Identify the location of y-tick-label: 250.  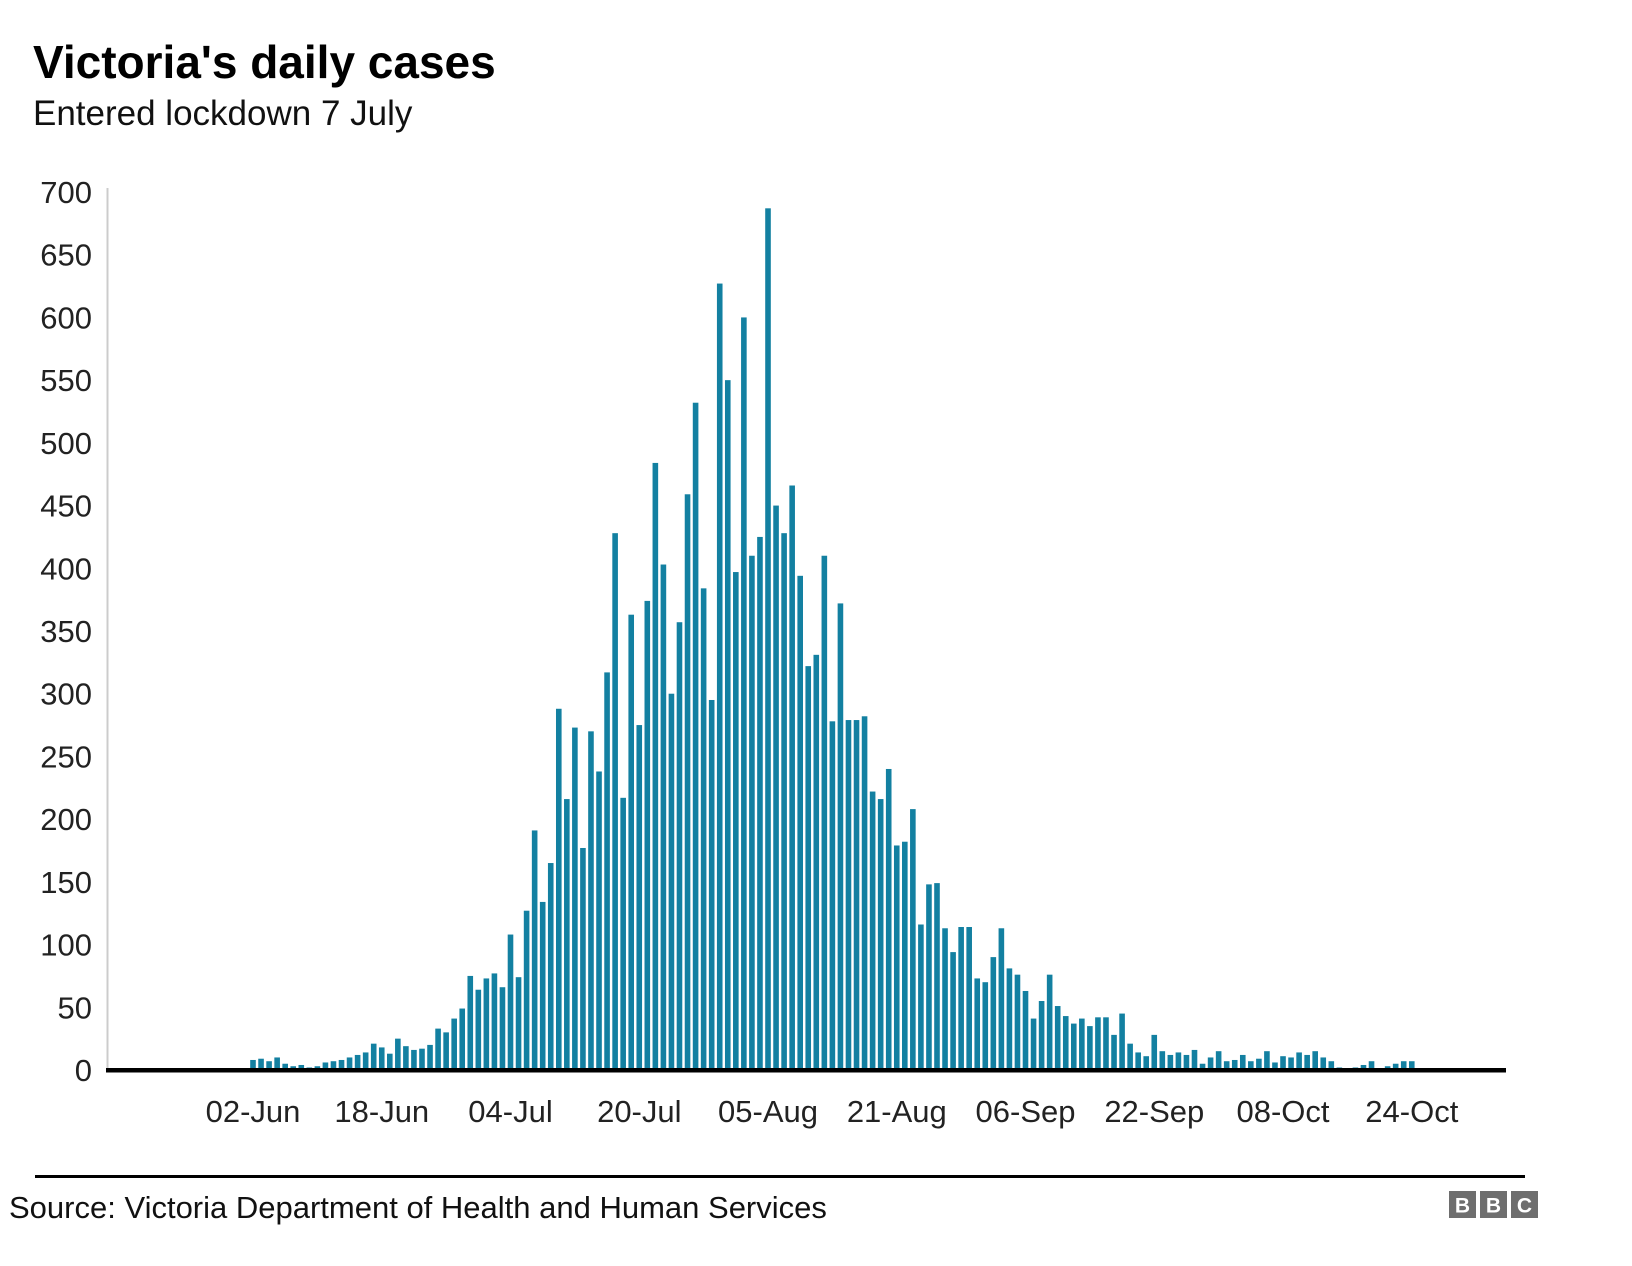
(66, 756).